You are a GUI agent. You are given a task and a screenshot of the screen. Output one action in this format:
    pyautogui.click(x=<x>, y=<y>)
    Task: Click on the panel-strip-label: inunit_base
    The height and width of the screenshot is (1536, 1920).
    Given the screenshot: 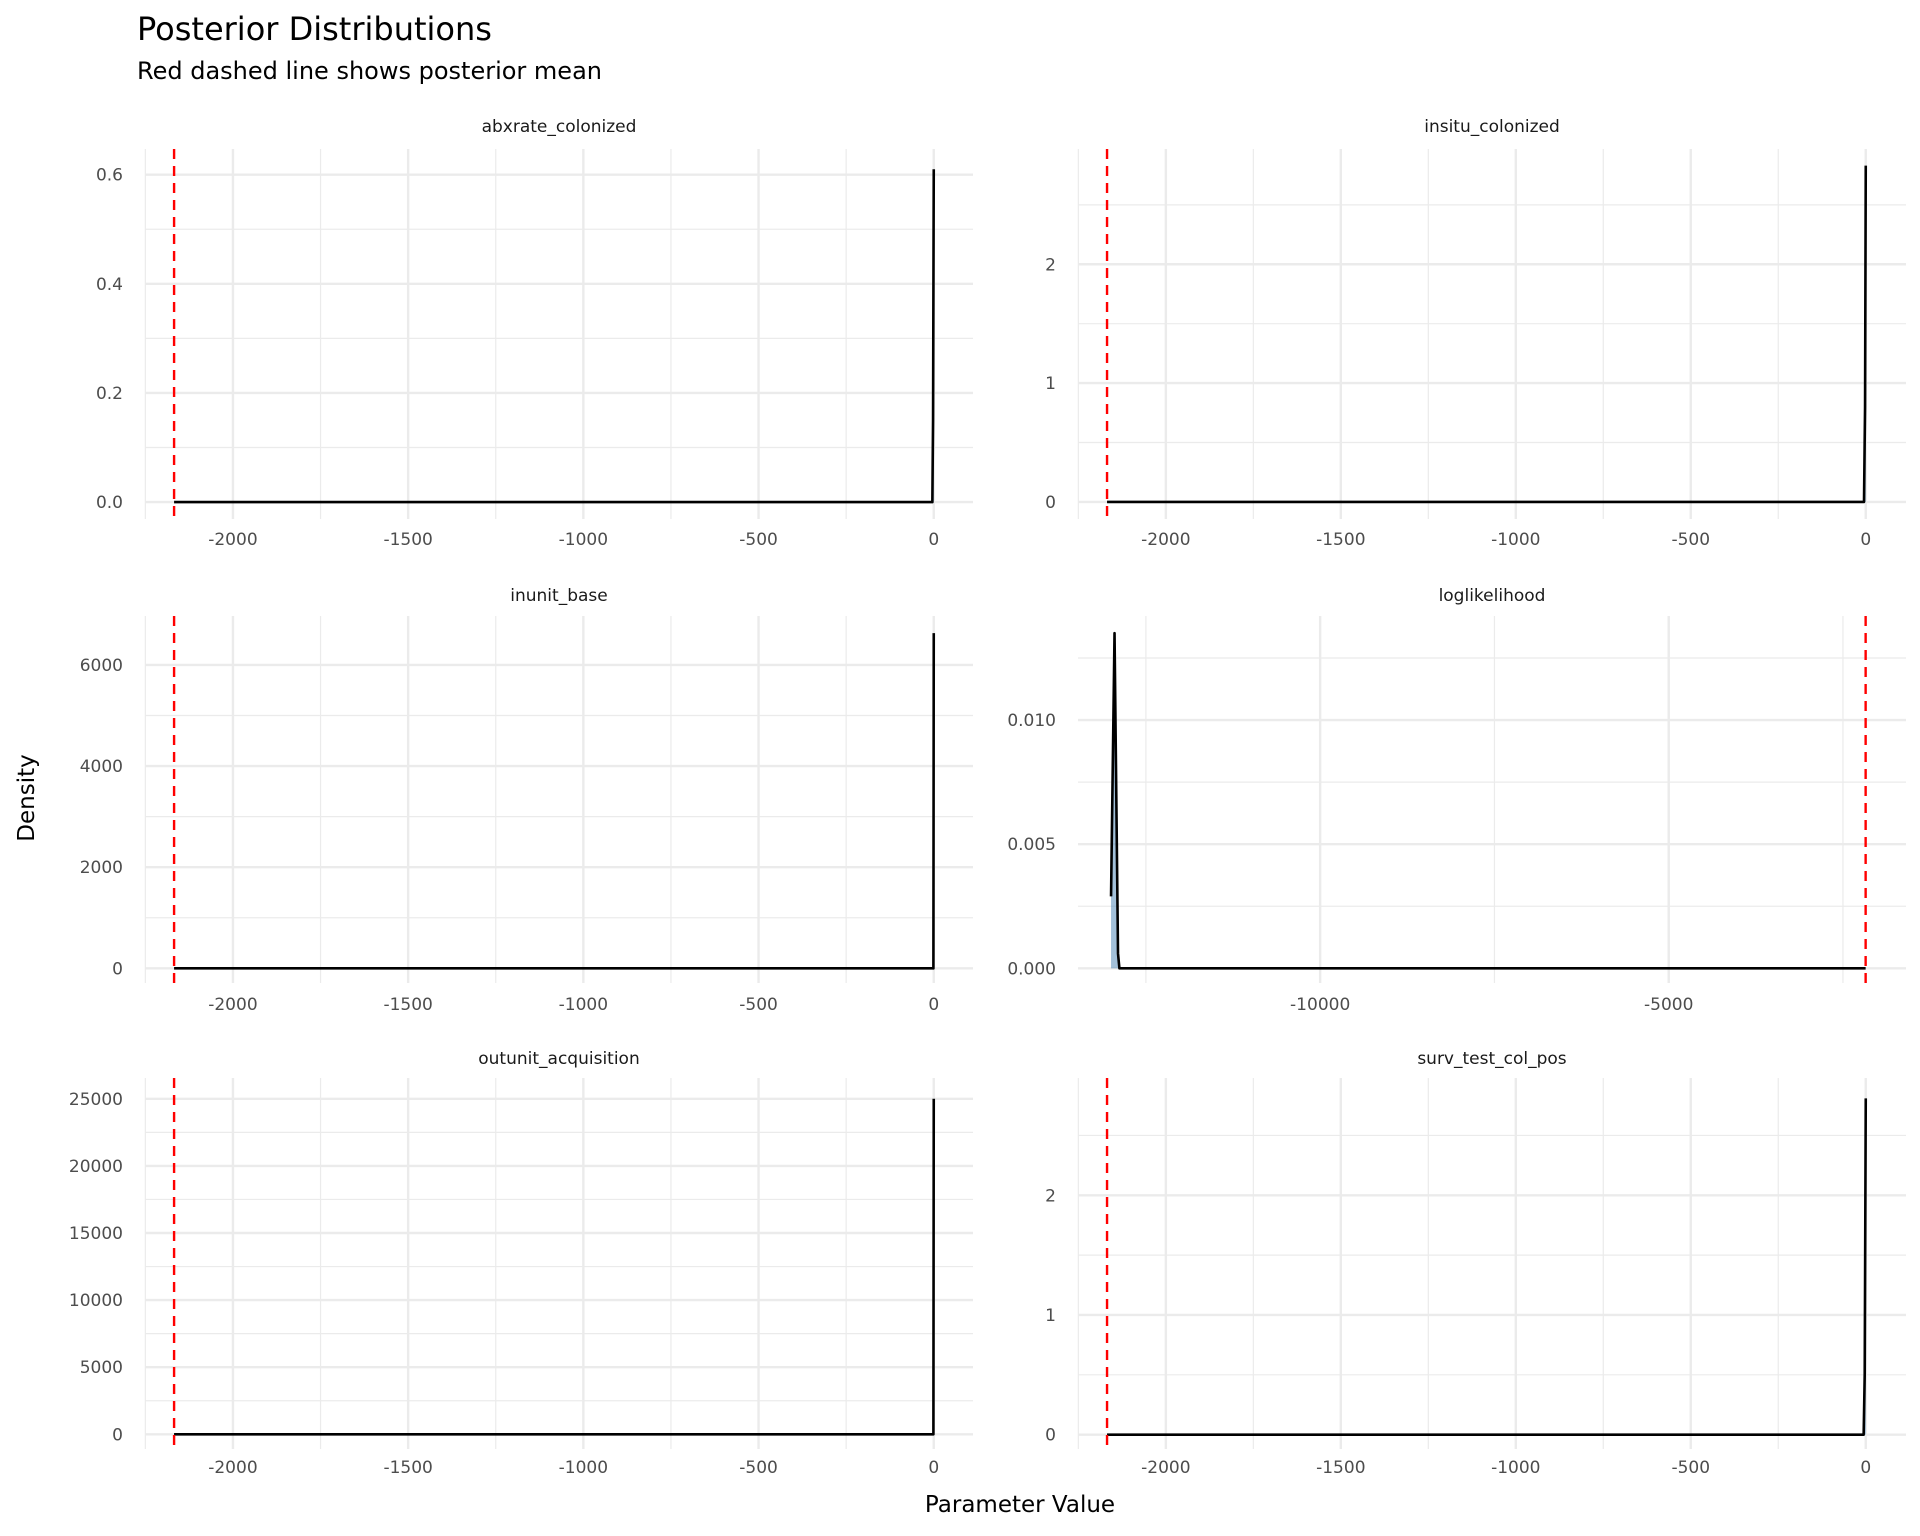 What is the action you would take?
    pyautogui.click(x=558, y=596)
    